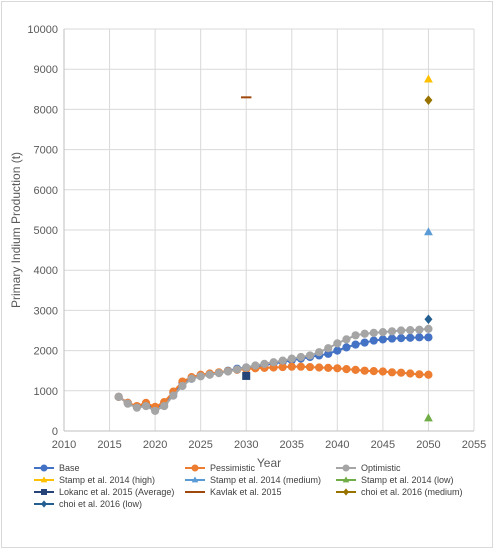  Describe the element at coordinates (109, 445) in the screenshot. I see `x-tick-label: 2015` at that location.